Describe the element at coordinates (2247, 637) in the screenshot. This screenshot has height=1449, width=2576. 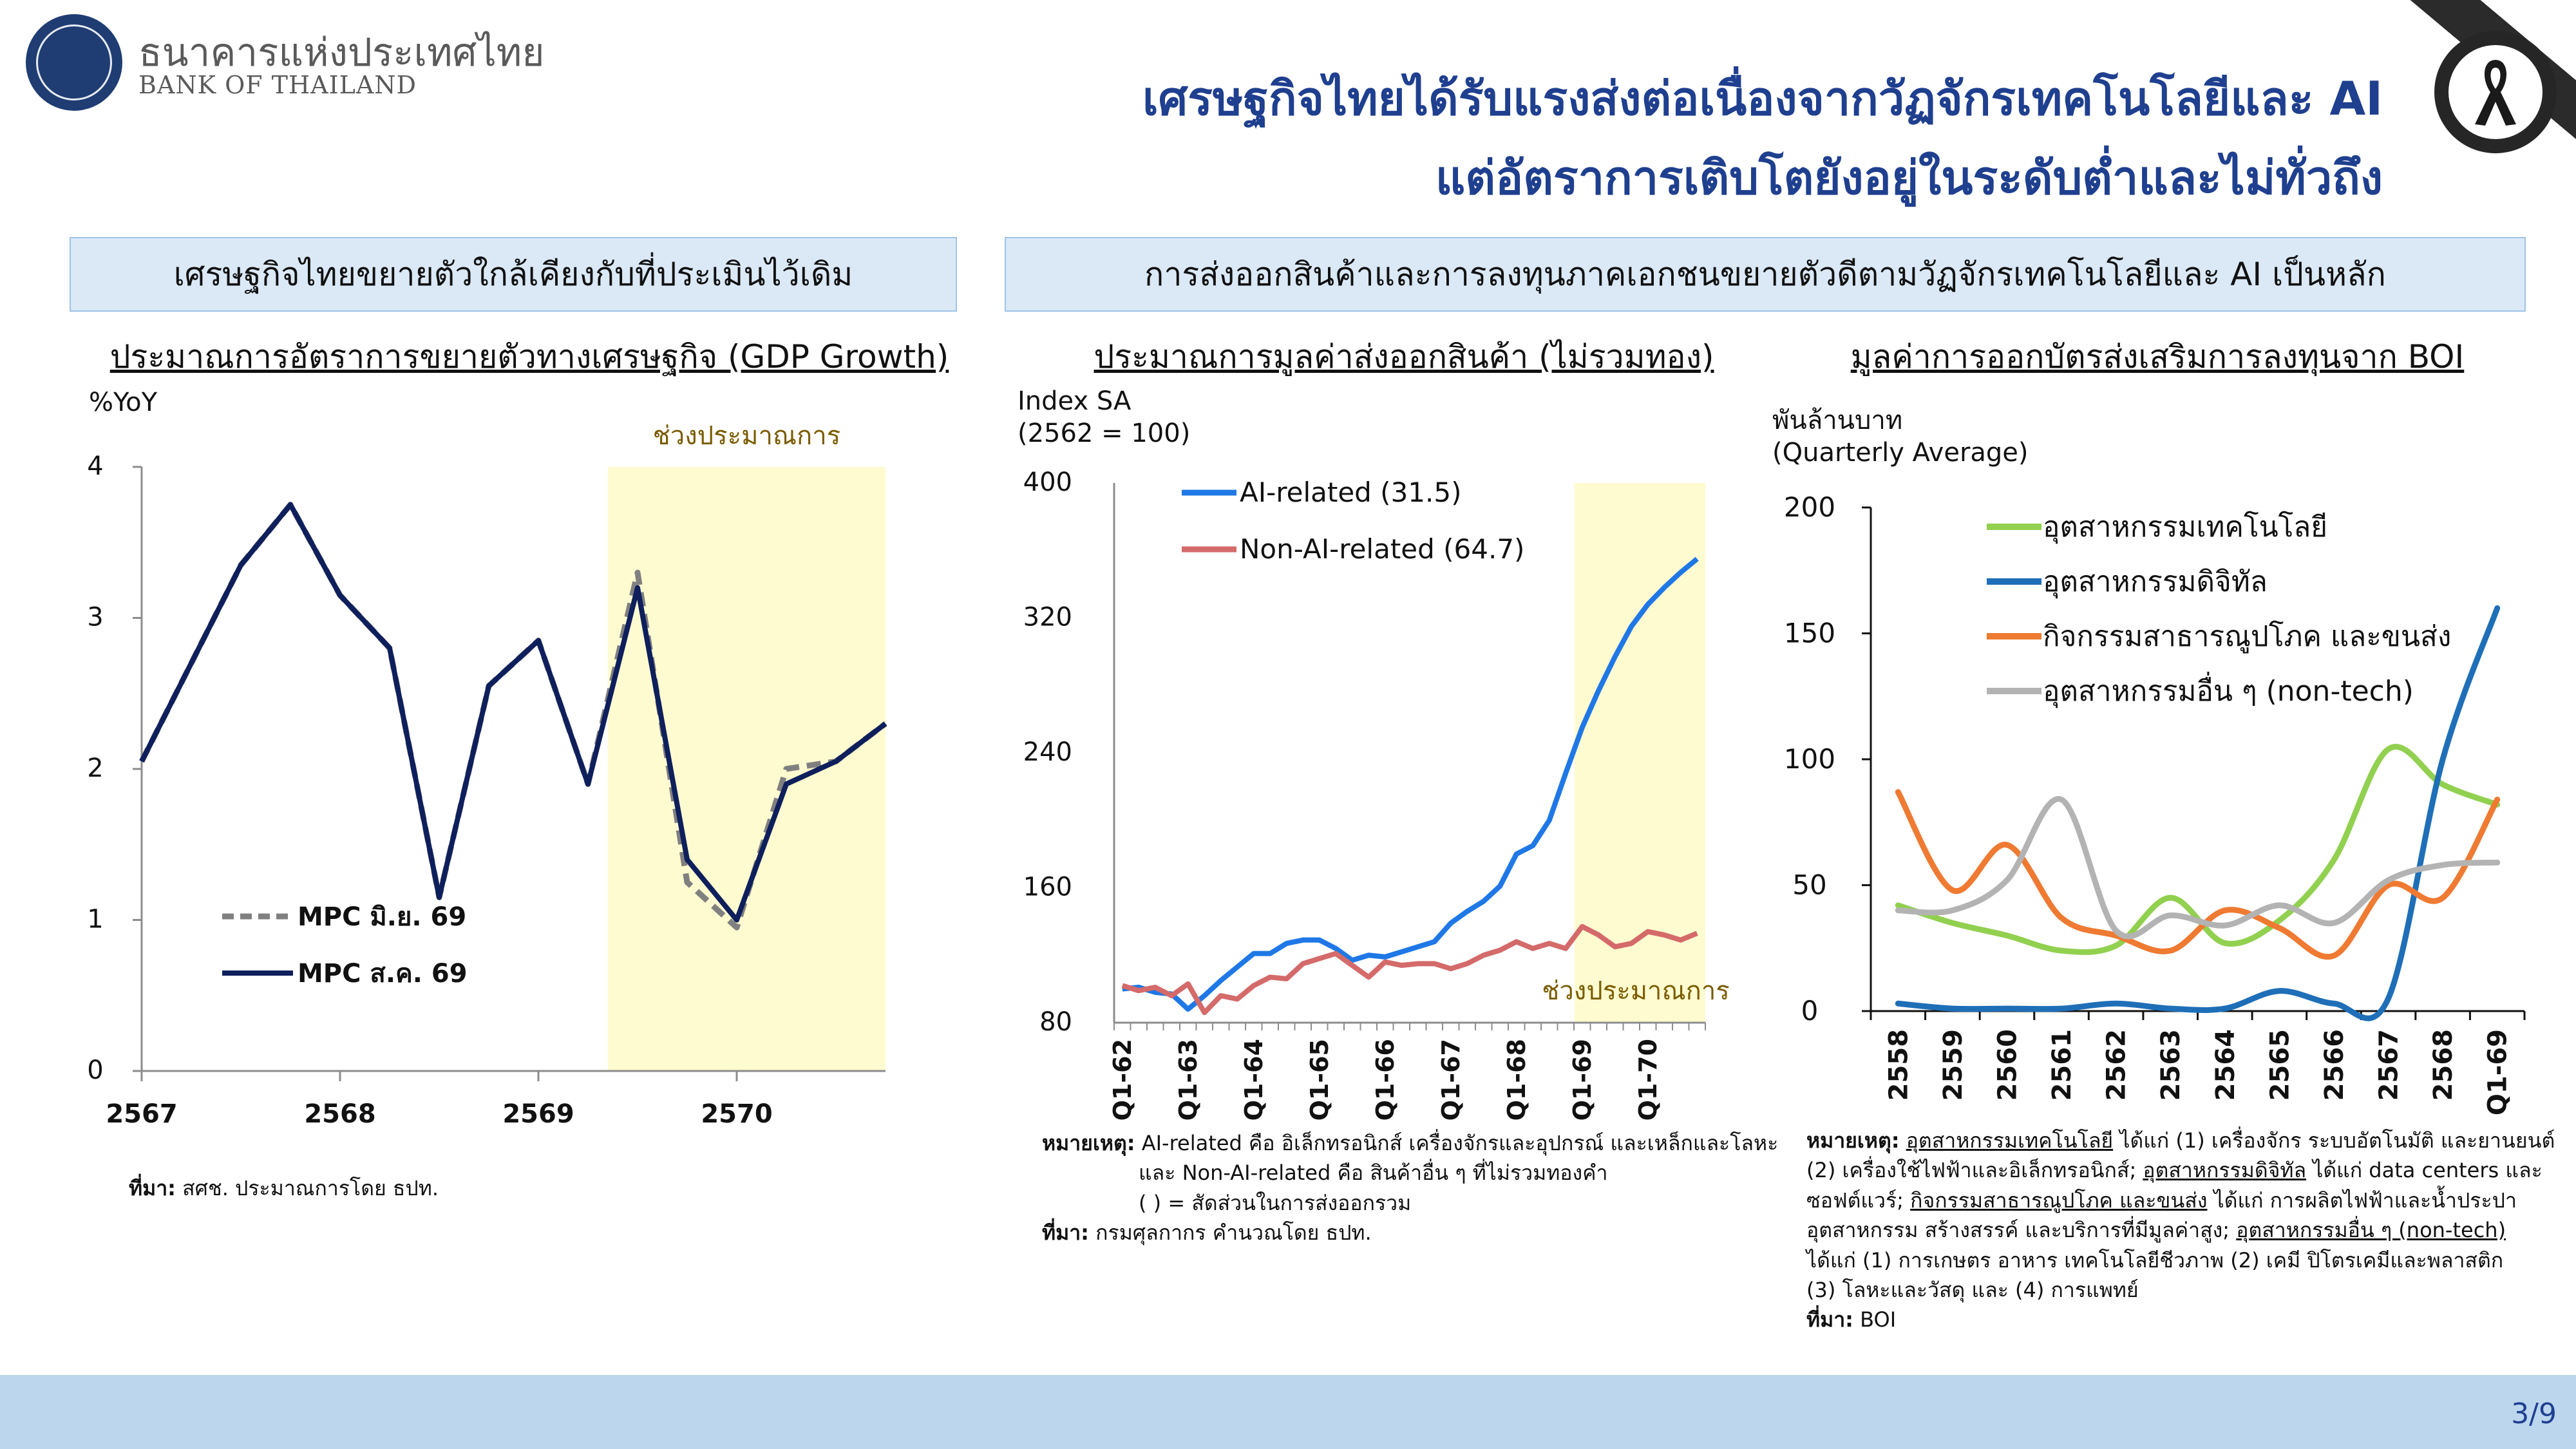
I see `legend-label-3: กิจกรรมสาธารณูปโภค และขนส่ง` at that location.